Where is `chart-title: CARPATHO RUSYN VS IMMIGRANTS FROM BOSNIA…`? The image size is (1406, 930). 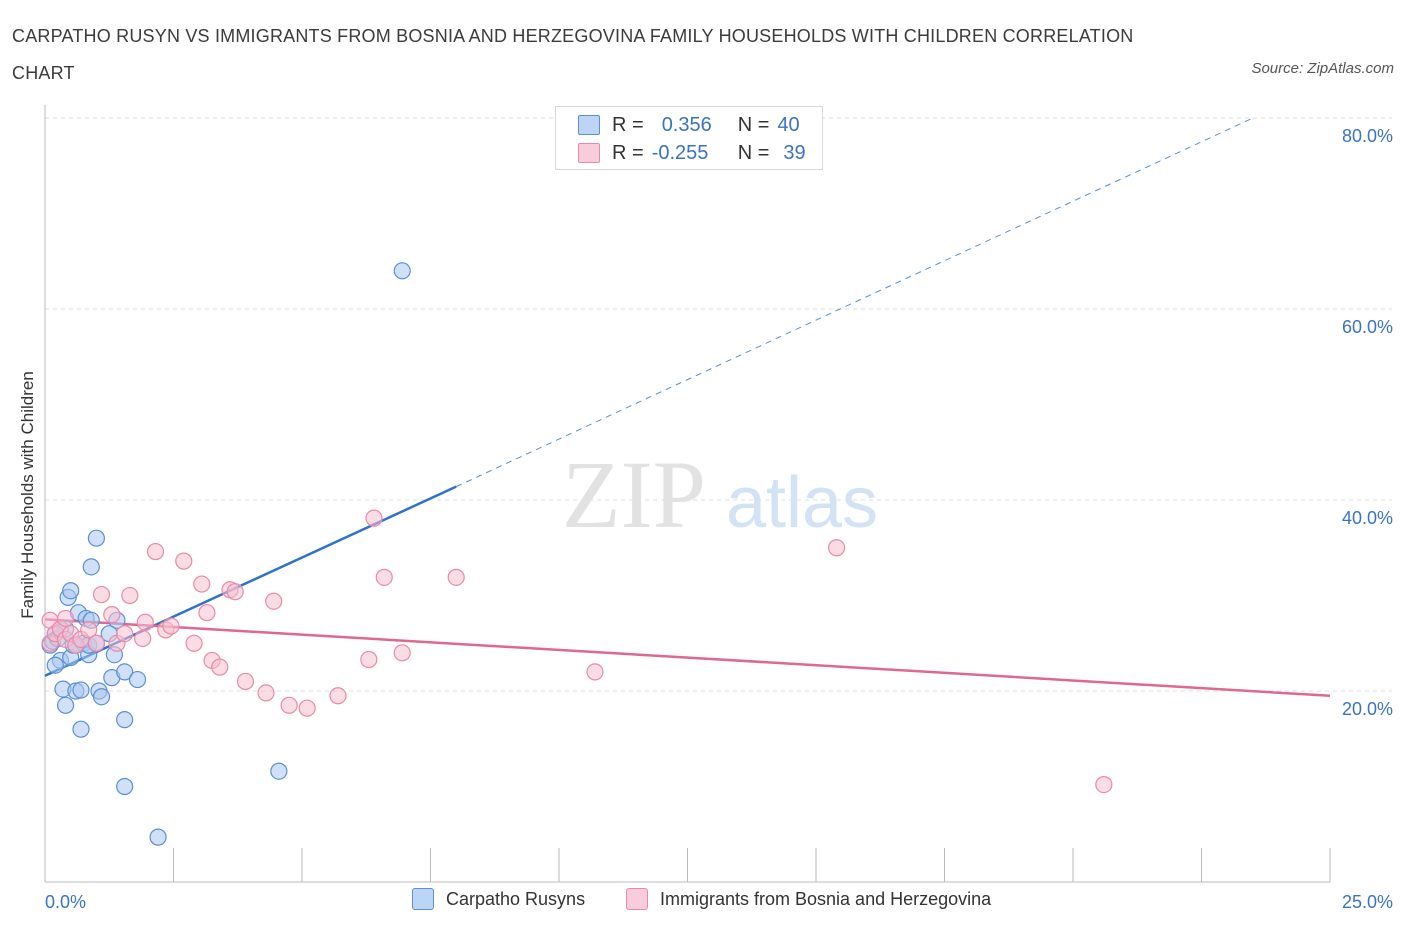
chart-title: CARPATHO RUSYN VS IMMIGRANTS FROM BOSNIA… is located at coordinates (573, 54).